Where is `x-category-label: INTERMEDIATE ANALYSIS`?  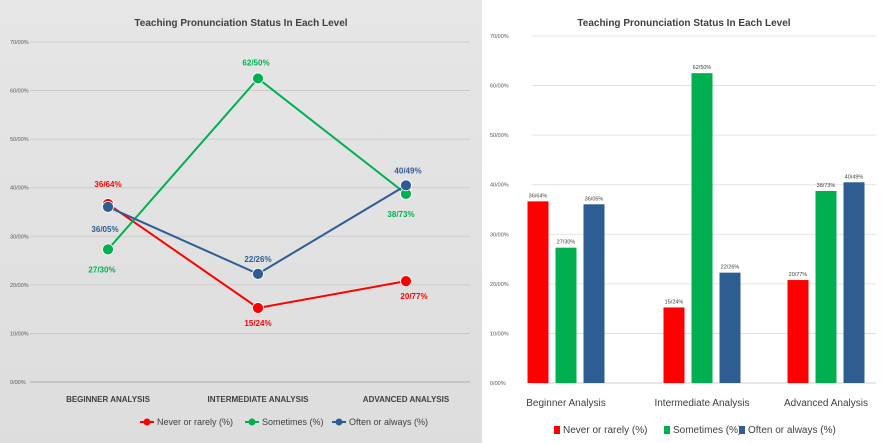
x-category-label: INTERMEDIATE ANALYSIS is located at coordinates (258, 399).